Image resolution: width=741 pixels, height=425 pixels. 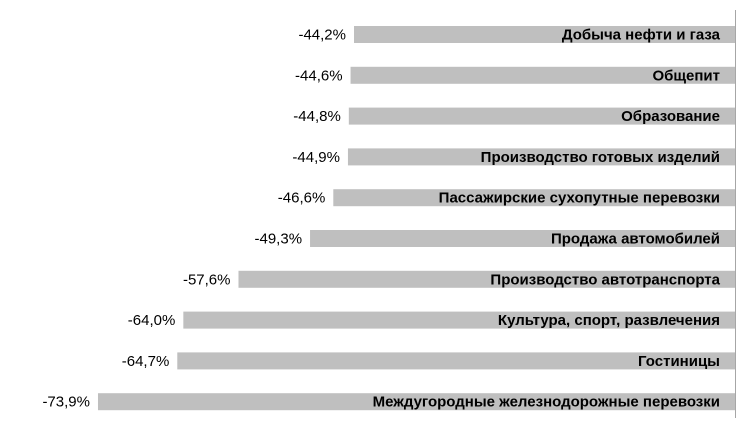 What do you see at coordinates (679, 361) in the screenshot?
I see `category-label: Гостиницы` at bounding box center [679, 361].